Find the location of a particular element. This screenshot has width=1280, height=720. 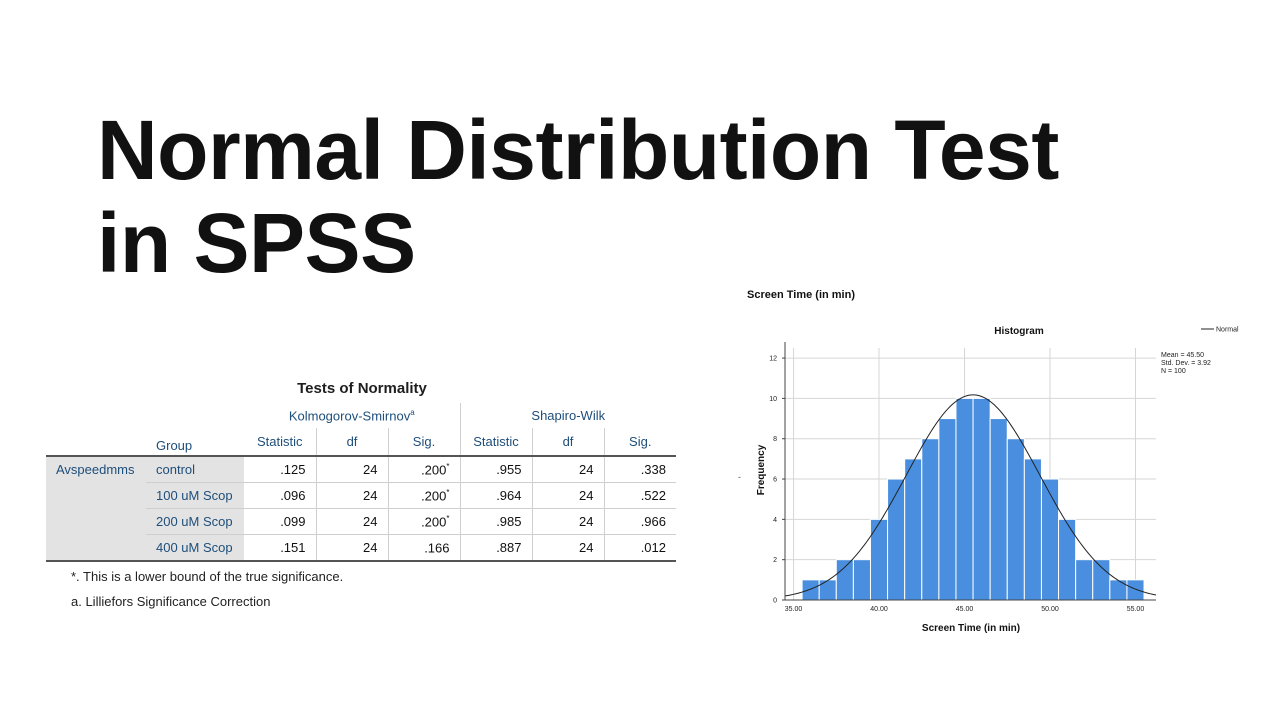

slide-title-line-1: Normal Distribution Test is located at coordinates (578, 150).